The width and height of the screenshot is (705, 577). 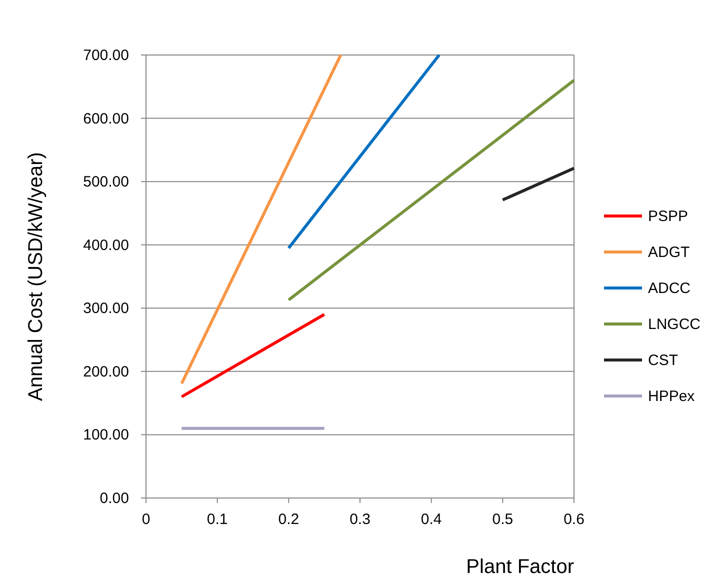 I want to click on x-tick-label: 0.3, so click(x=360, y=519).